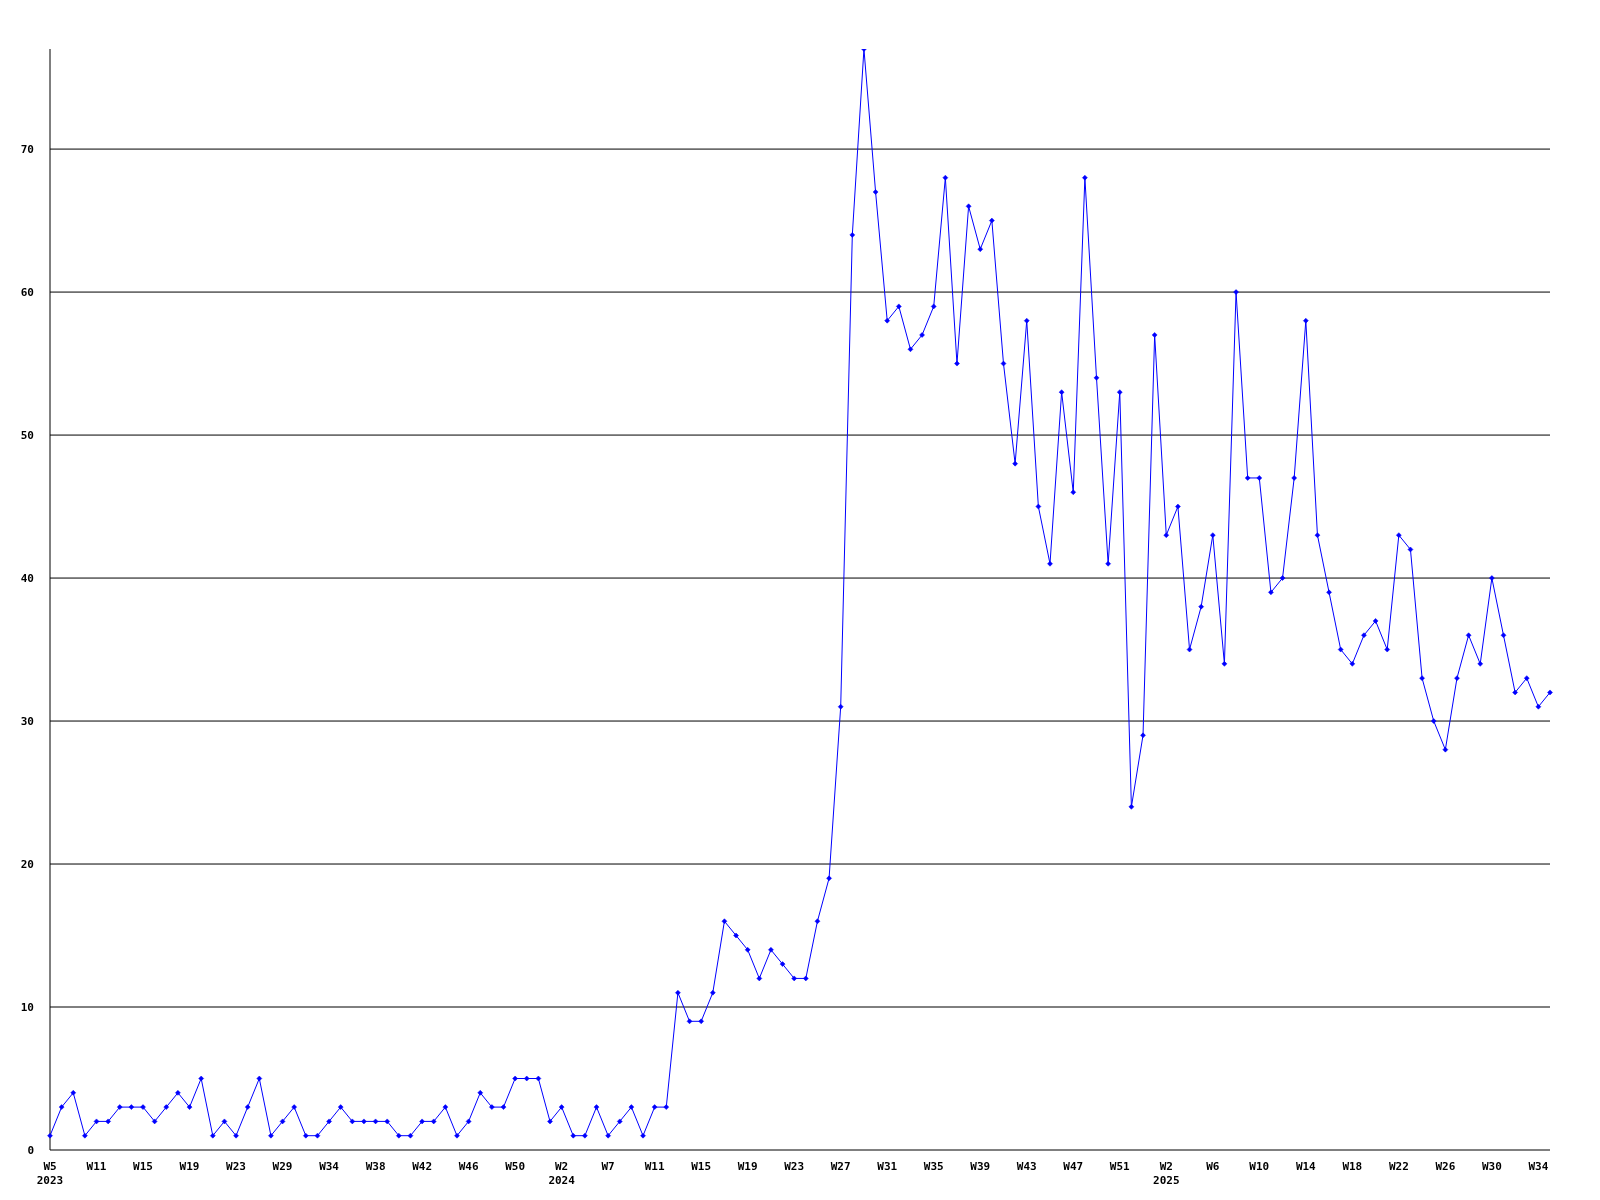  What do you see at coordinates (1073, 1166) in the screenshot?
I see `x-tick-label: W47` at bounding box center [1073, 1166].